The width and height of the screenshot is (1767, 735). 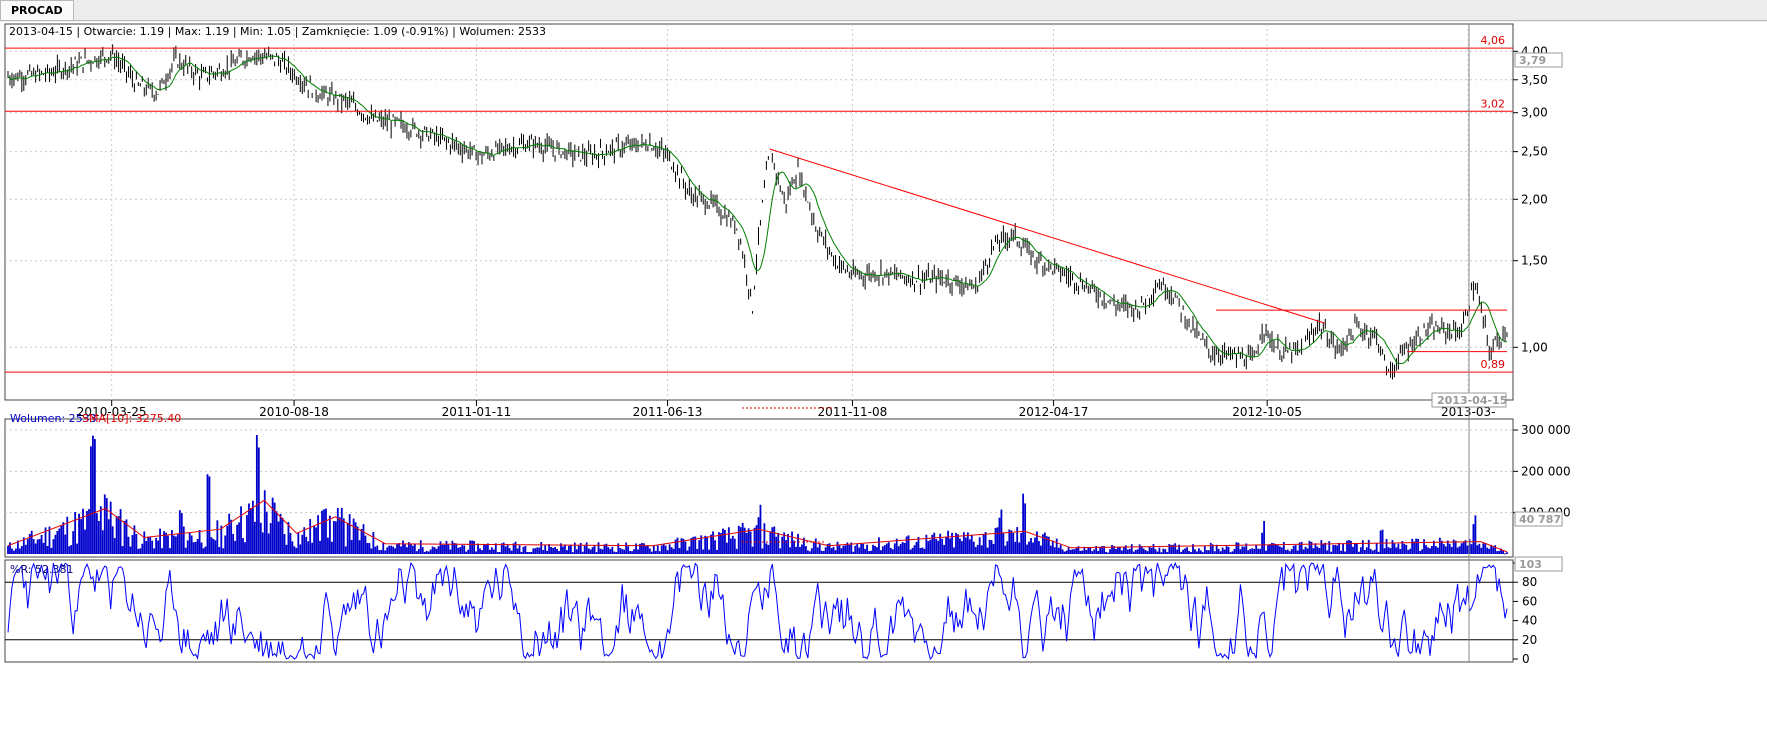 I want to click on trendline, so click(x=1047, y=236).